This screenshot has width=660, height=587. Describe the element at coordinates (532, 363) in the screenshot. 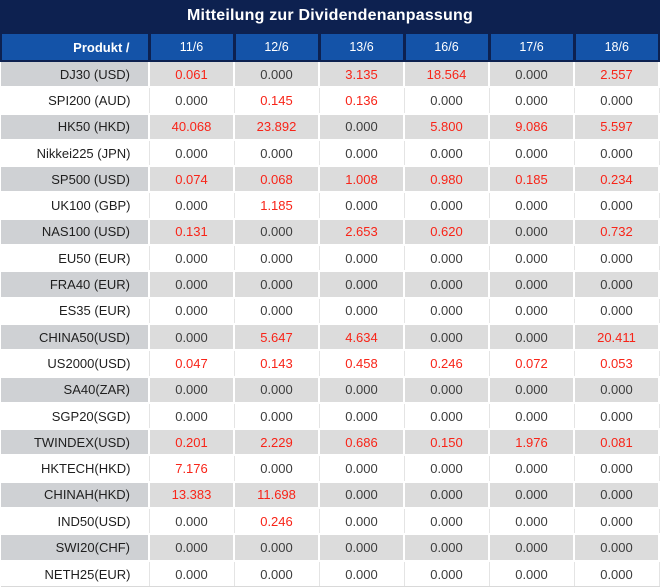

I see `dividend-value: 0.072` at that location.